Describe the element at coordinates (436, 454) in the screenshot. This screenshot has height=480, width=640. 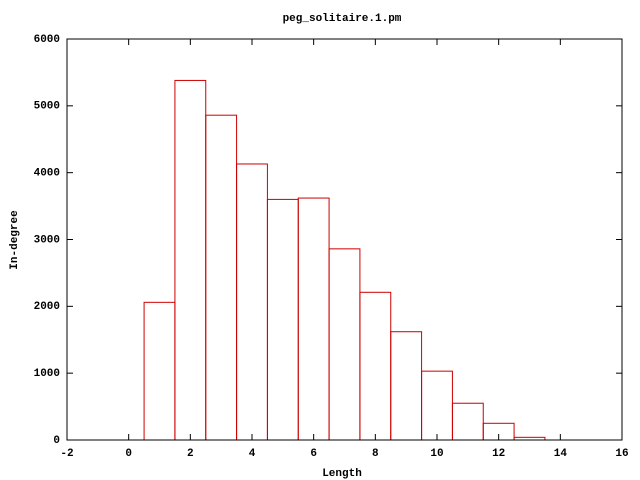
I see `x-tick-label: 10` at that location.